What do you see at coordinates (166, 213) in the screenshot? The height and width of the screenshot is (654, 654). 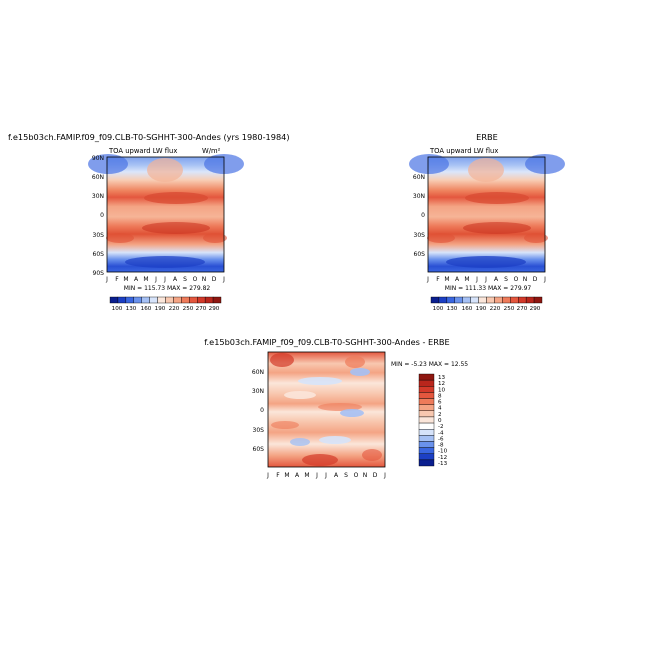 I see `model-field` at bounding box center [166, 213].